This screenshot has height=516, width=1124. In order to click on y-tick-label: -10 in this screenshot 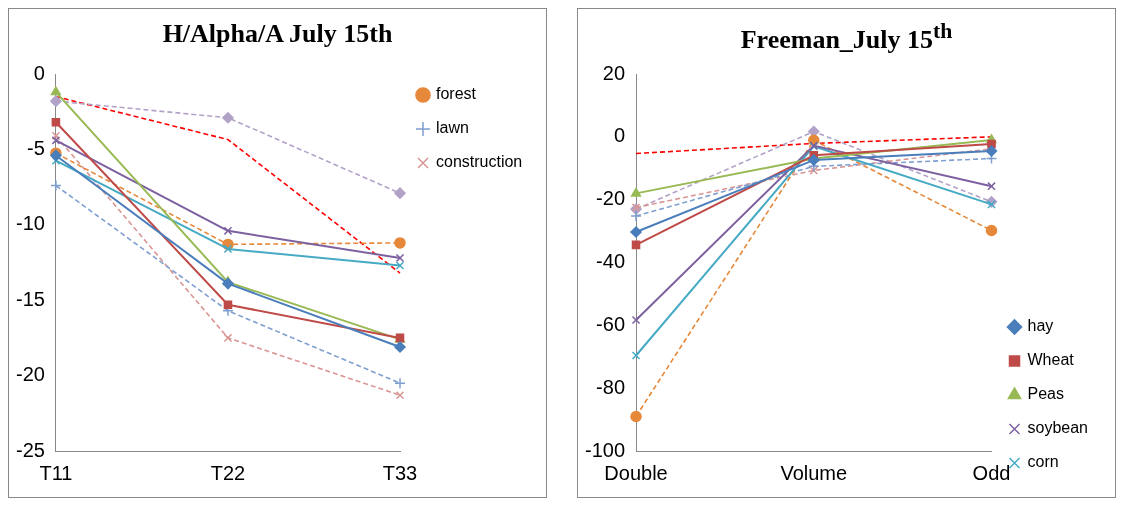, I will do `click(30, 223)`.